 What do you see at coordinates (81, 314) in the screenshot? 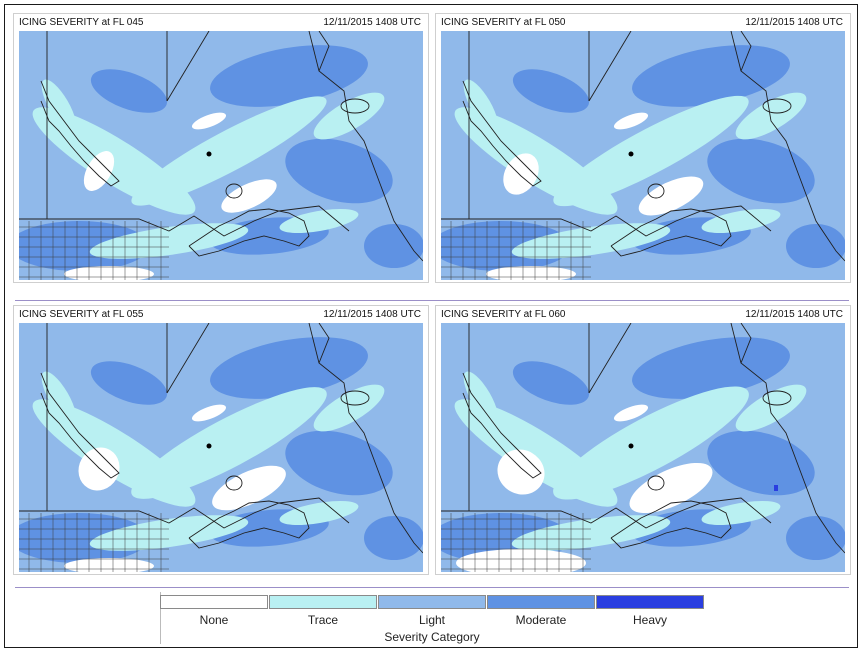
I see `panel-title: ICING SEVERITY at FL 055` at bounding box center [81, 314].